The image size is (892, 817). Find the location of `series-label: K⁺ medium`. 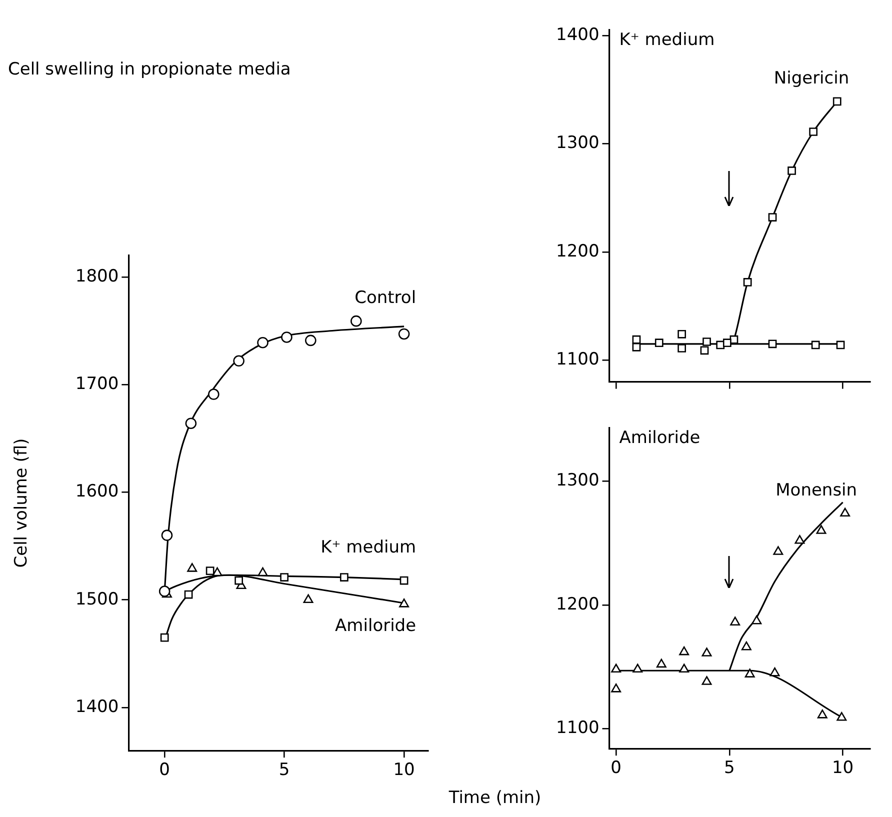

series-label: K⁺ medium is located at coordinates (368, 548).